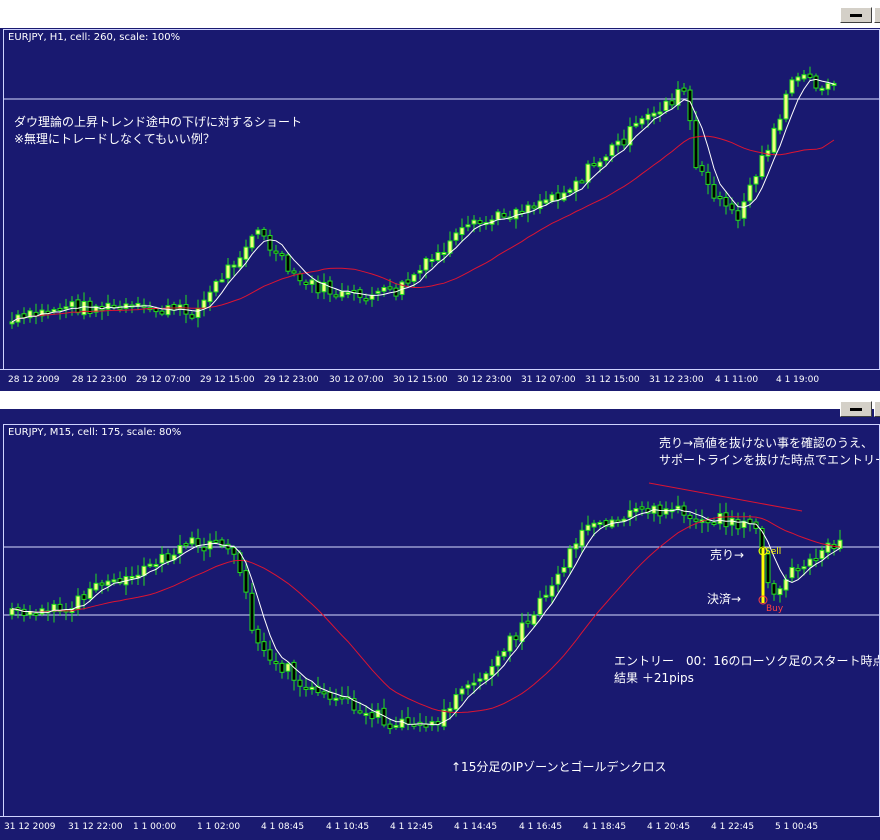 This screenshot has height=840, width=880. What do you see at coordinates (283, 827) in the screenshot?
I see `x-tick-label: 4 1 08:45` at bounding box center [283, 827].